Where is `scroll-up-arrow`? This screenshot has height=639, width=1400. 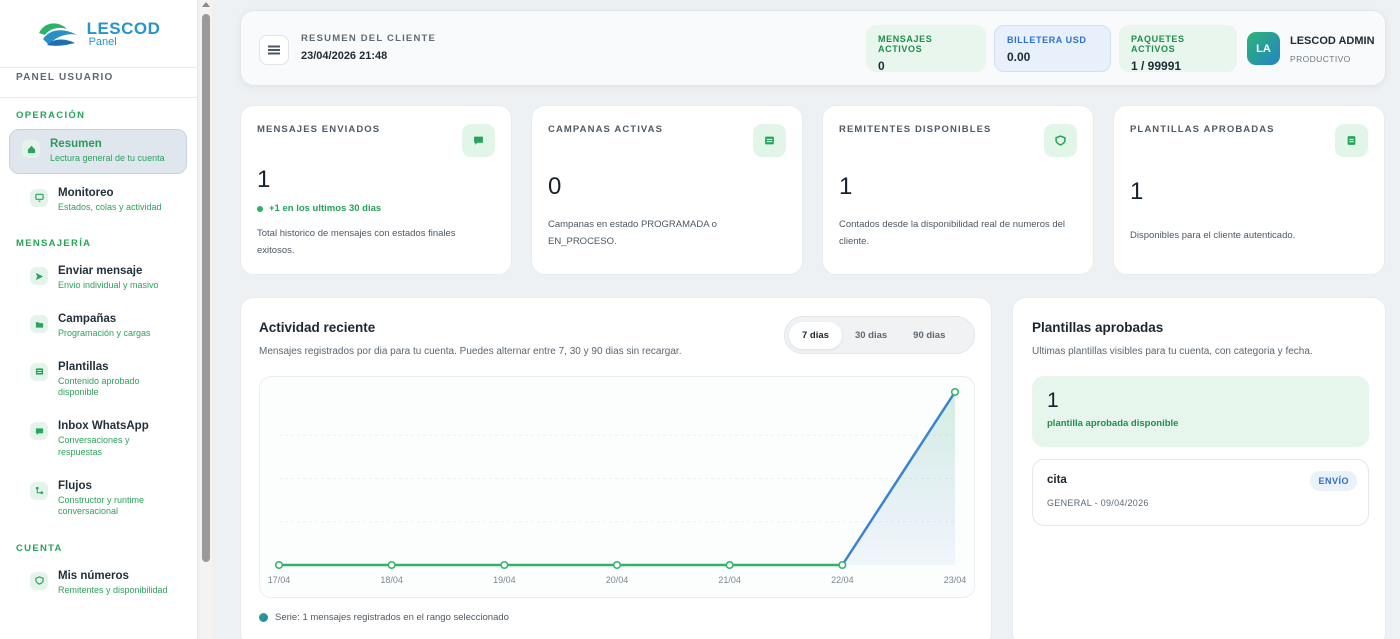
scroll-up-arrow is located at coordinates (206, 4).